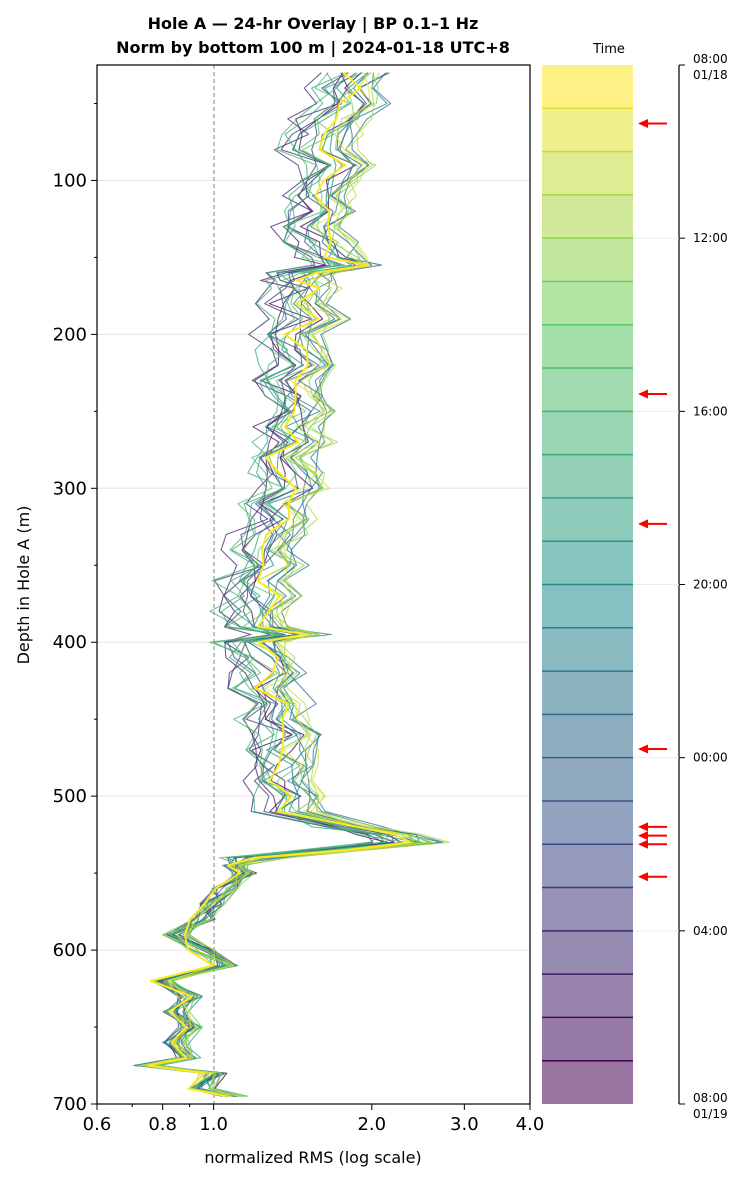  Describe the element at coordinates (680, 584) in the screenshot. I see `time-axis-ticks: 12:00 16:00 20:00 00:00 04:00` at that location.